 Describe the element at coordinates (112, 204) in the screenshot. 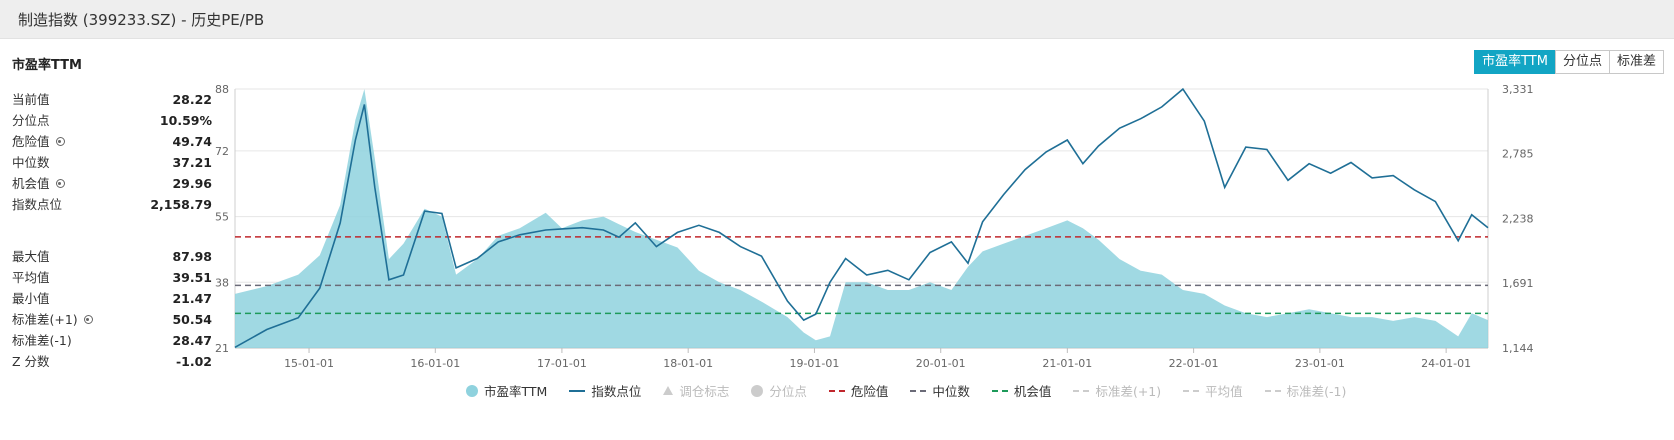

I see `stat-row: 指数点位 2,158.79` at that location.